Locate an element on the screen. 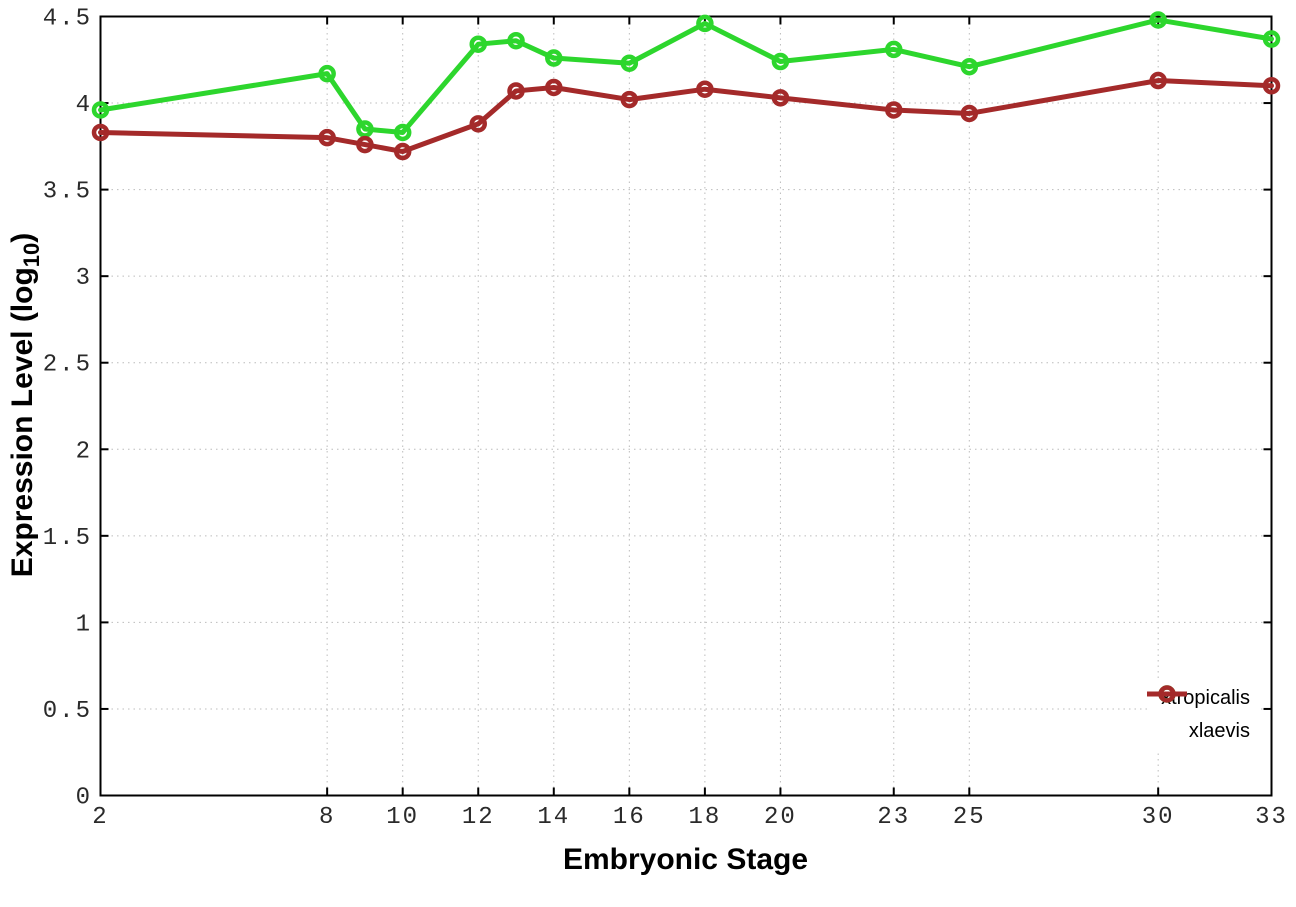  x-tick-label-33: 33 is located at coordinates (1271, 817).